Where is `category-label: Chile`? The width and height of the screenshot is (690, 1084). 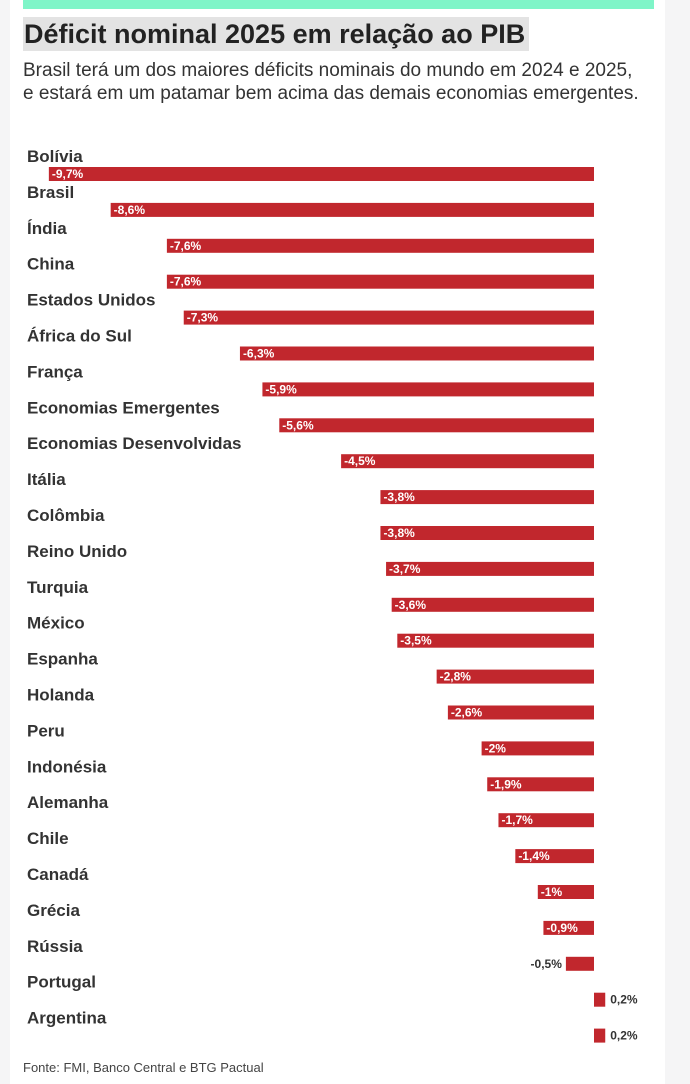
category-label: Chile is located at coordinates (48, 838).